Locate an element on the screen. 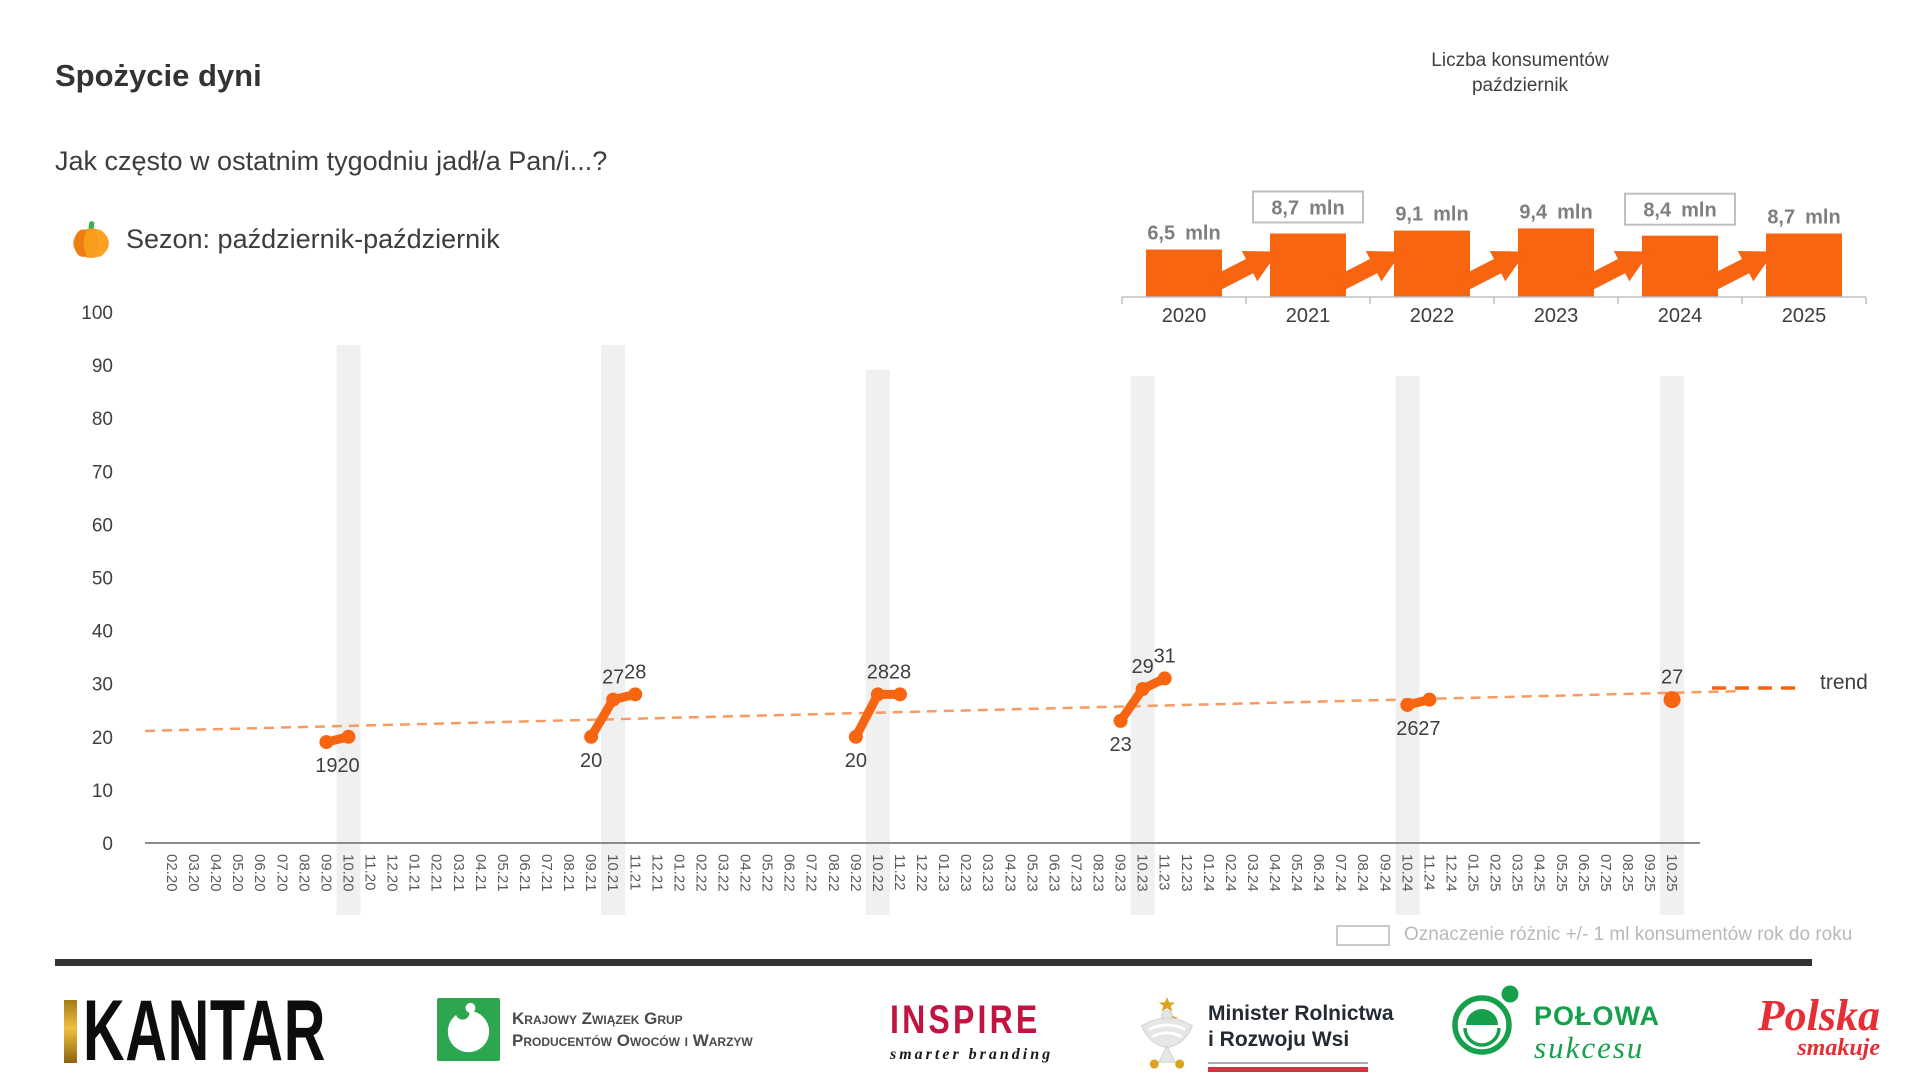 This screenshot has width=1920, height=1080. inspire-tagline: smarter branding is located at coordinates (972, 1054).